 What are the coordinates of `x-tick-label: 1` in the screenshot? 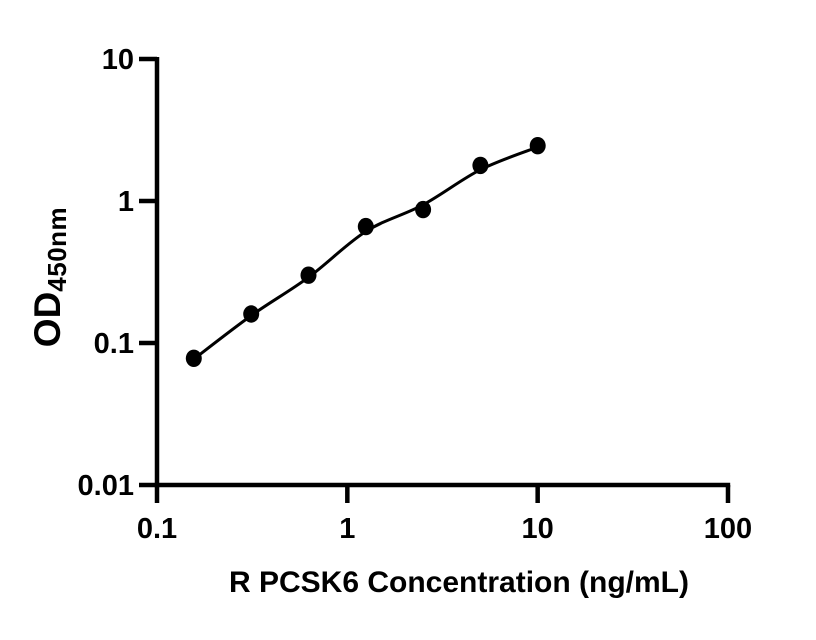 It's located at (347, 529).